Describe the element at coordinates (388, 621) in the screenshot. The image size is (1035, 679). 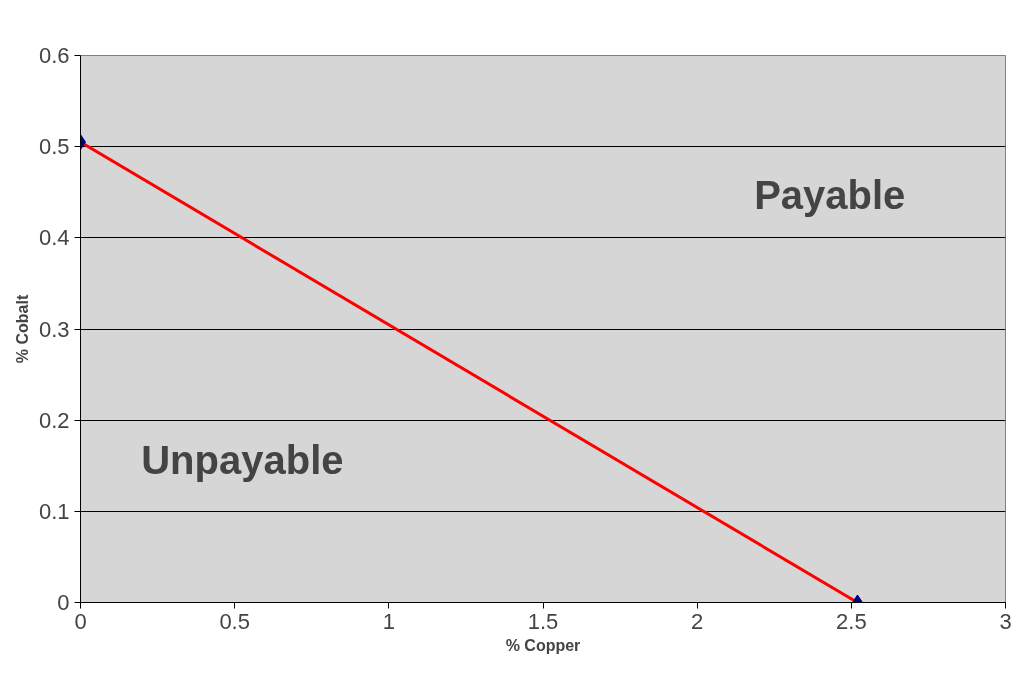
I see `x-tick-label: 1` at that location.